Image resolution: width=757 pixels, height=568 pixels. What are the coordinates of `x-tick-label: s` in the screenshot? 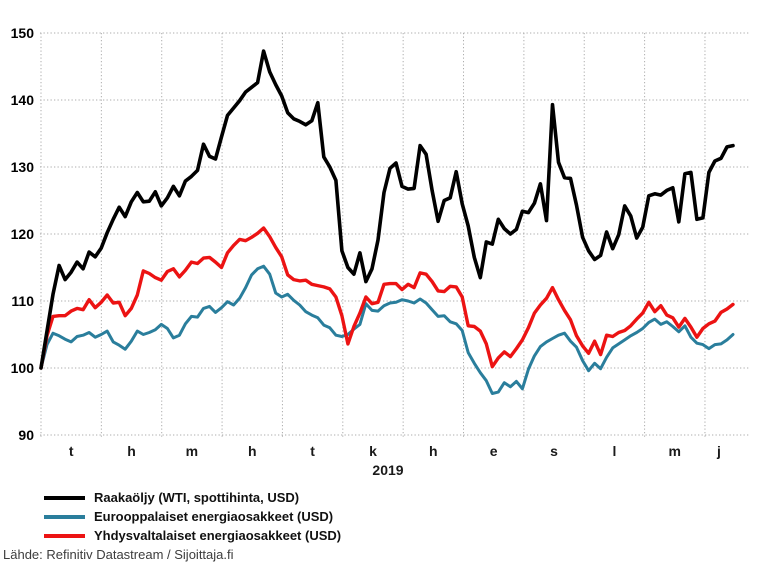 It's located at (554, 451).